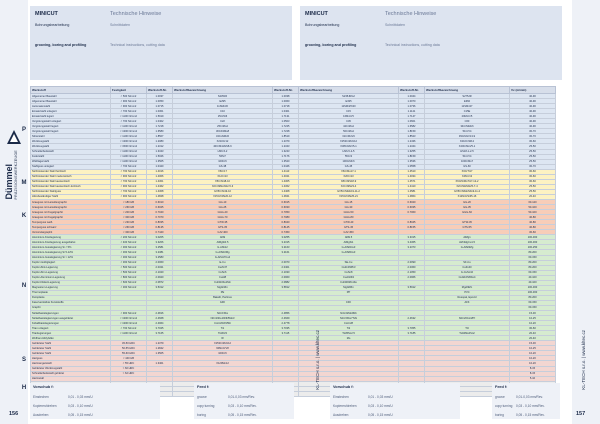 The height and width of the screenshot is (424, 600). Describe the element at coordinates (24, 387) in the screenshot. I see `material-group-label: H` at that location.